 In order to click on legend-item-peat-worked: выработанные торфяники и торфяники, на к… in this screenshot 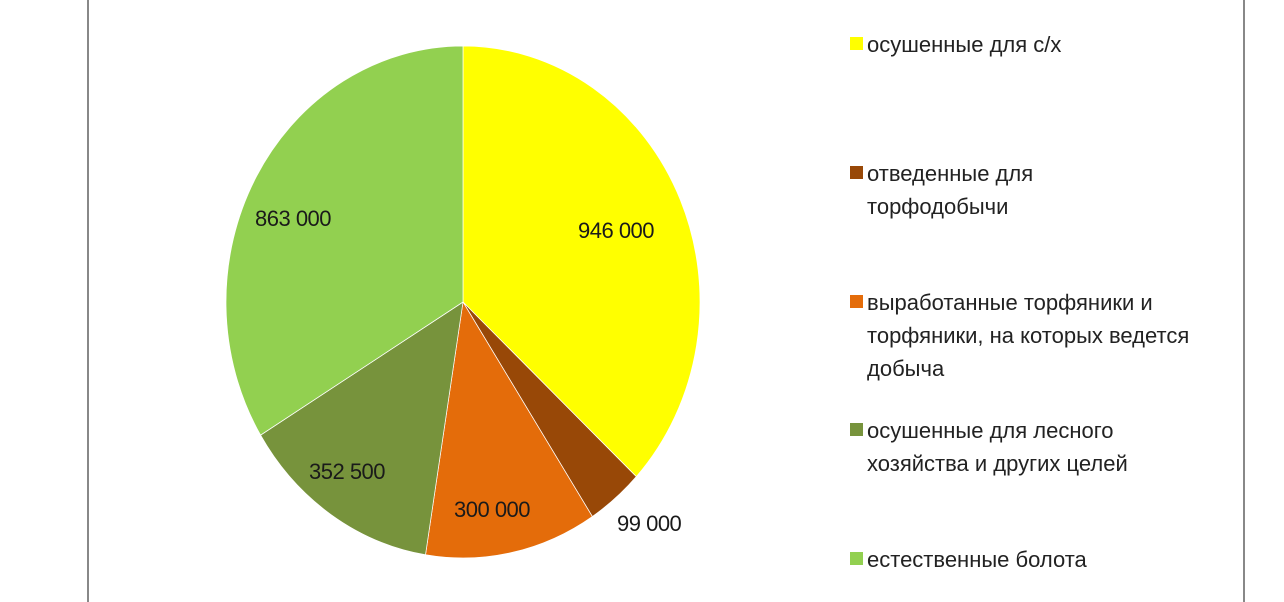, I will do `click(1031, 335)`.